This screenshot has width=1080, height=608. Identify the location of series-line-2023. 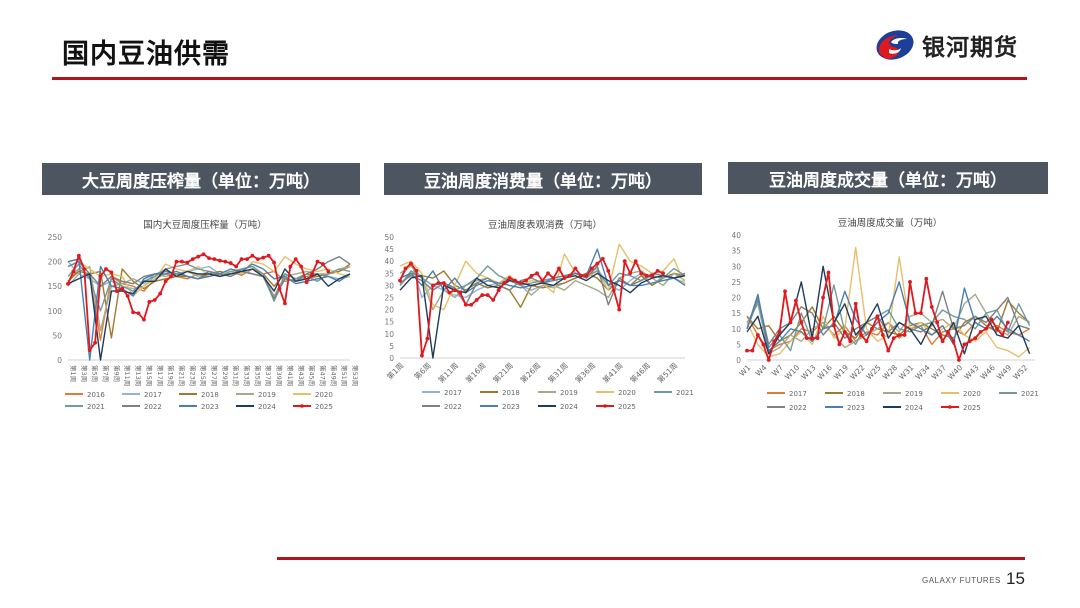
(888, 316).